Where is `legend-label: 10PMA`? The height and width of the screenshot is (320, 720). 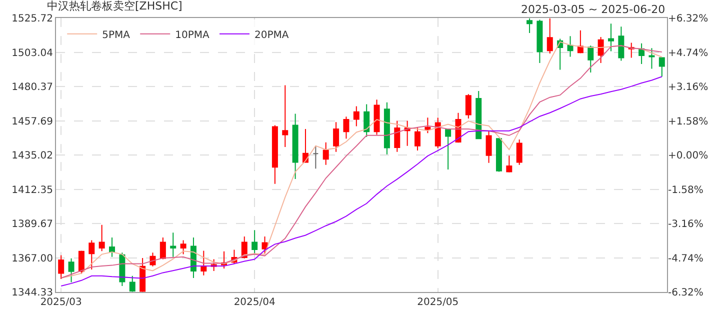 legend-label: 10PMA is located at coordinates (192, 35).